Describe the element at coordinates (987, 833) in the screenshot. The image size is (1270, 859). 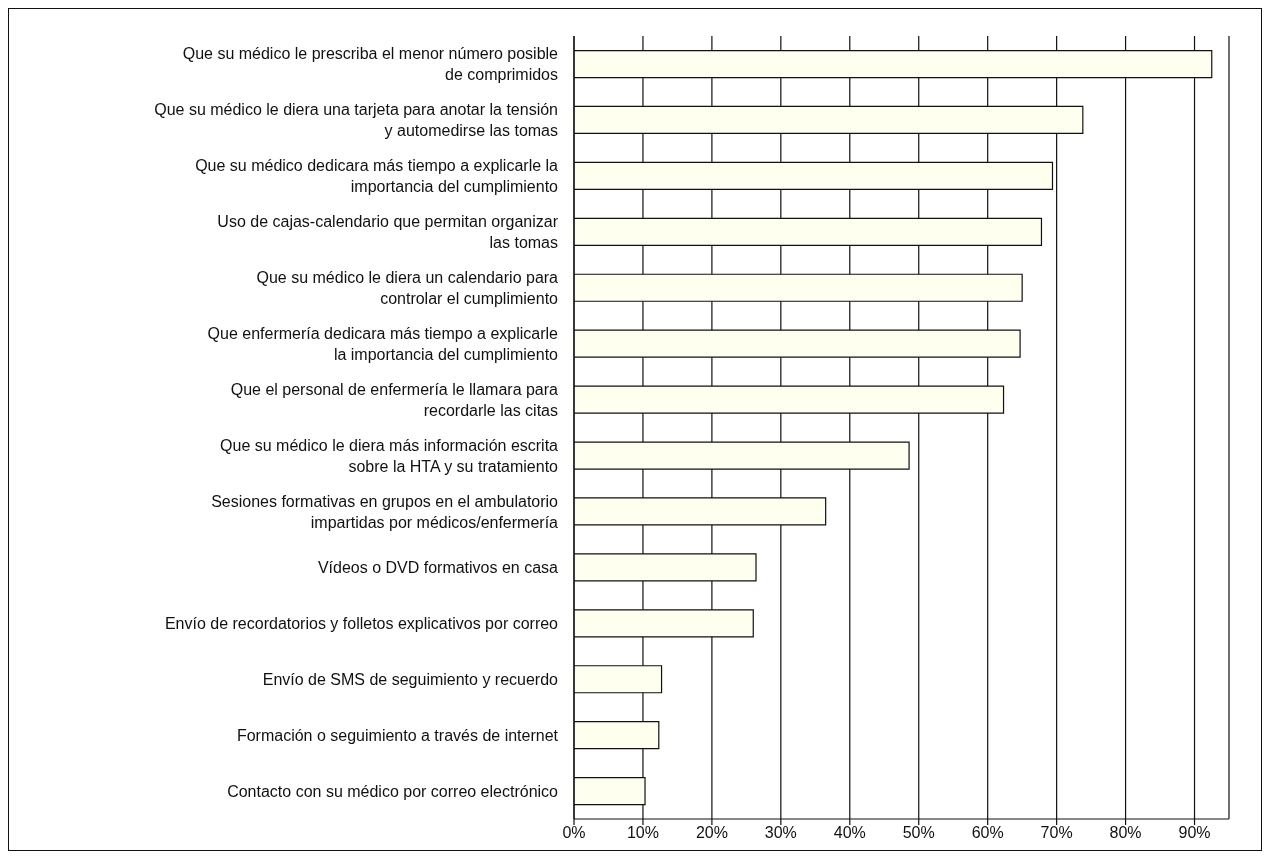
I see `x-tick-label: 60%` at that location.